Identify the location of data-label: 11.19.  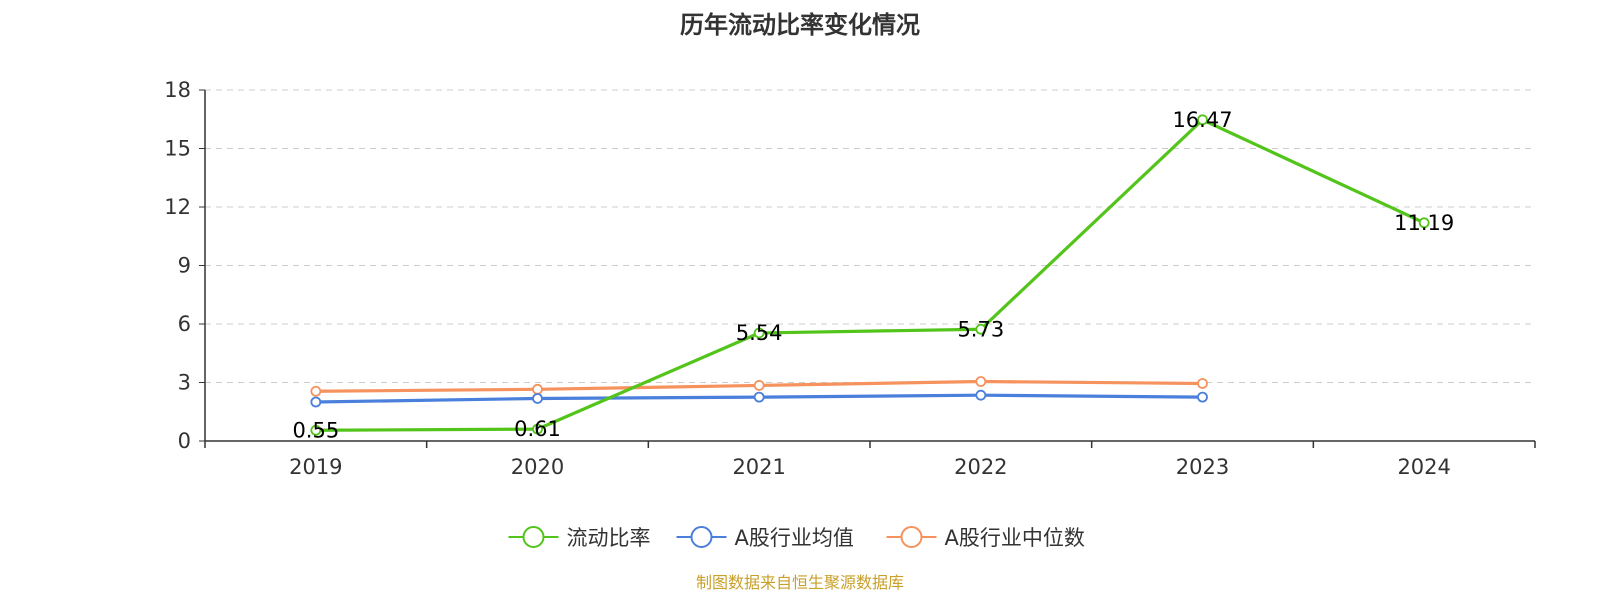
(1424, 223).